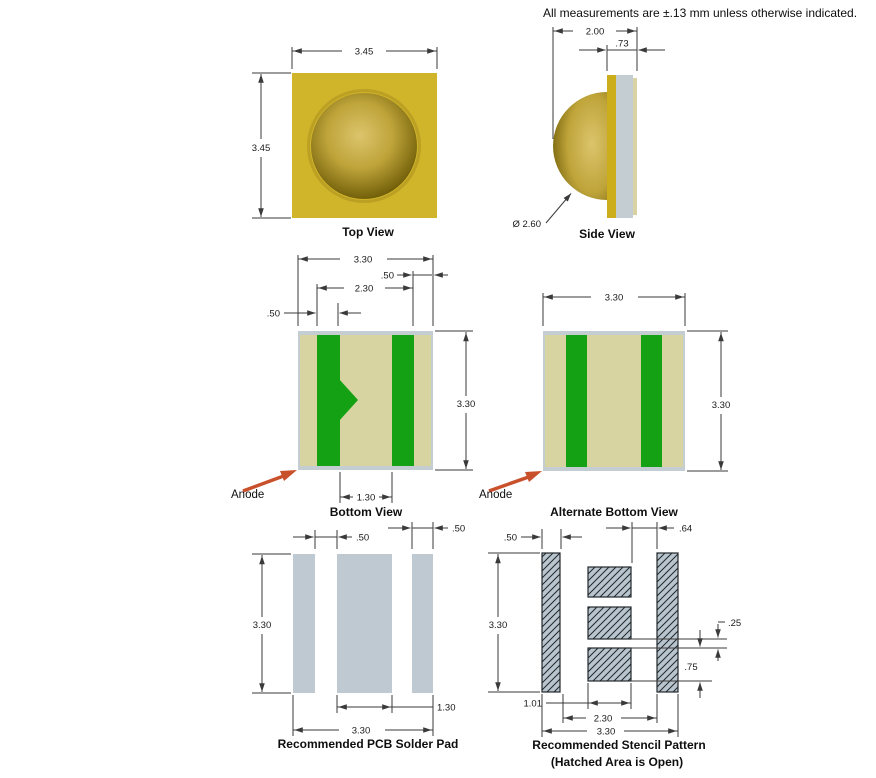 Image resolution: width=876 pixels, height=778 pixels. I want to click on abv-pad-left, so click(576, 401).